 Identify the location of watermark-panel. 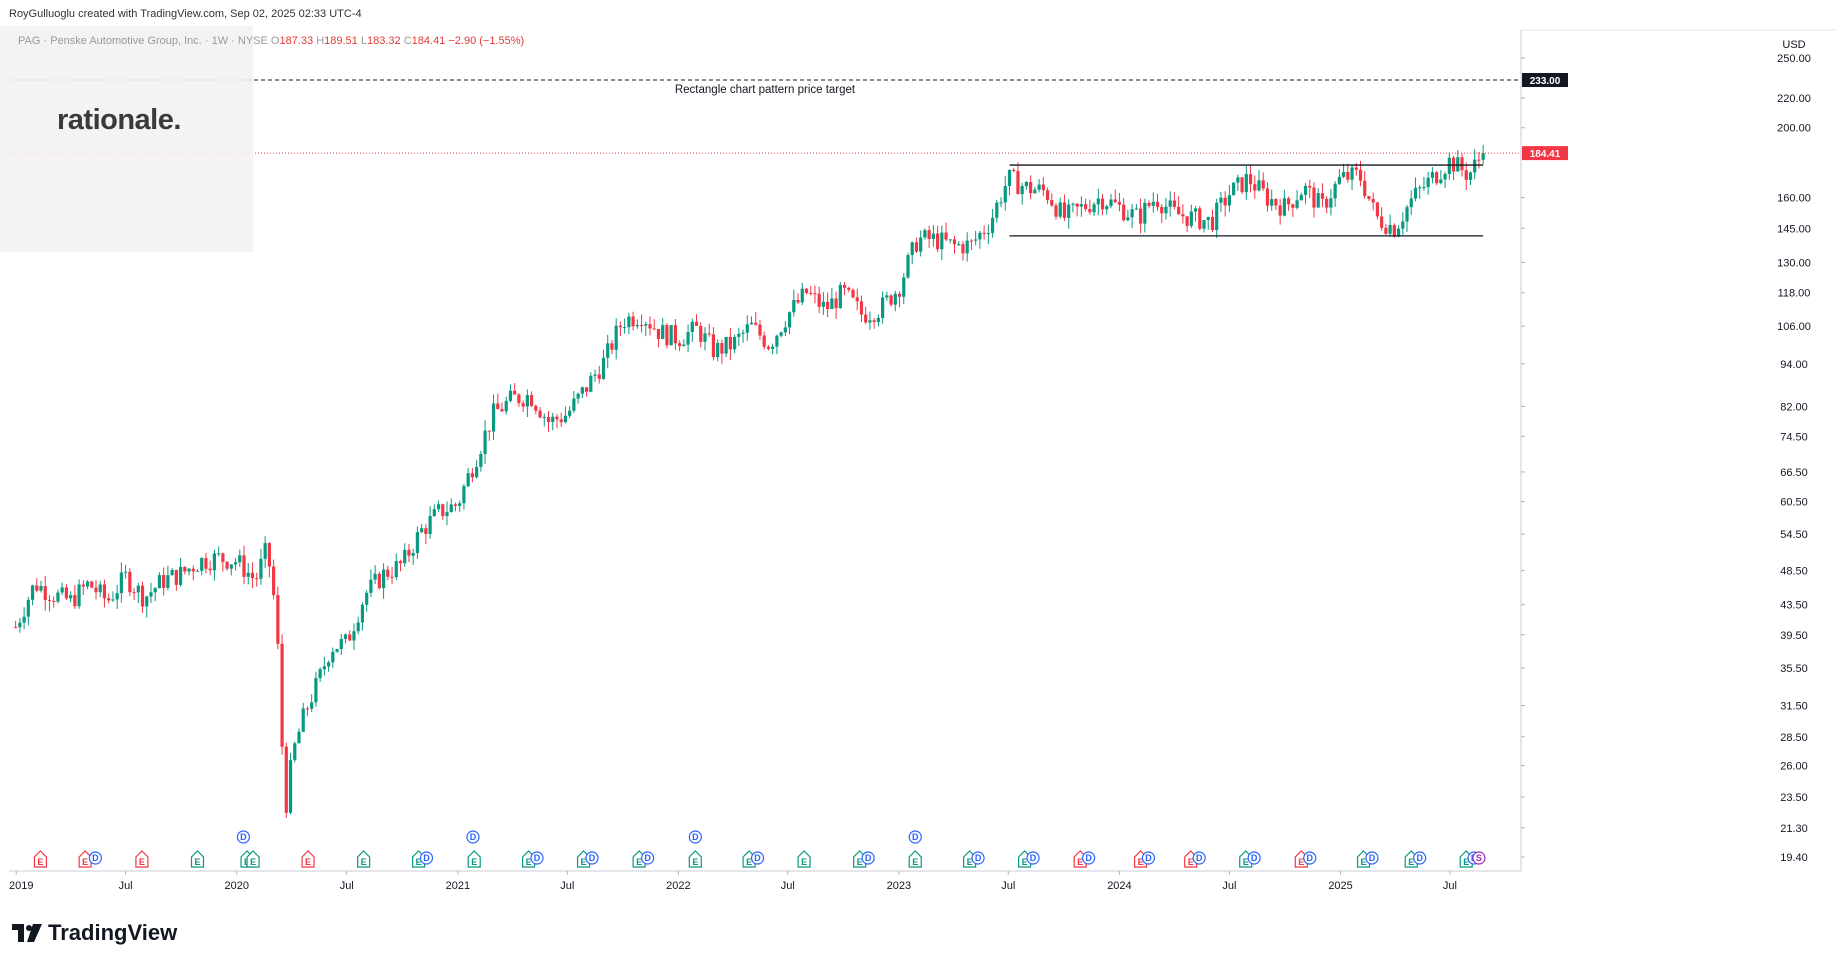
(126, 139).